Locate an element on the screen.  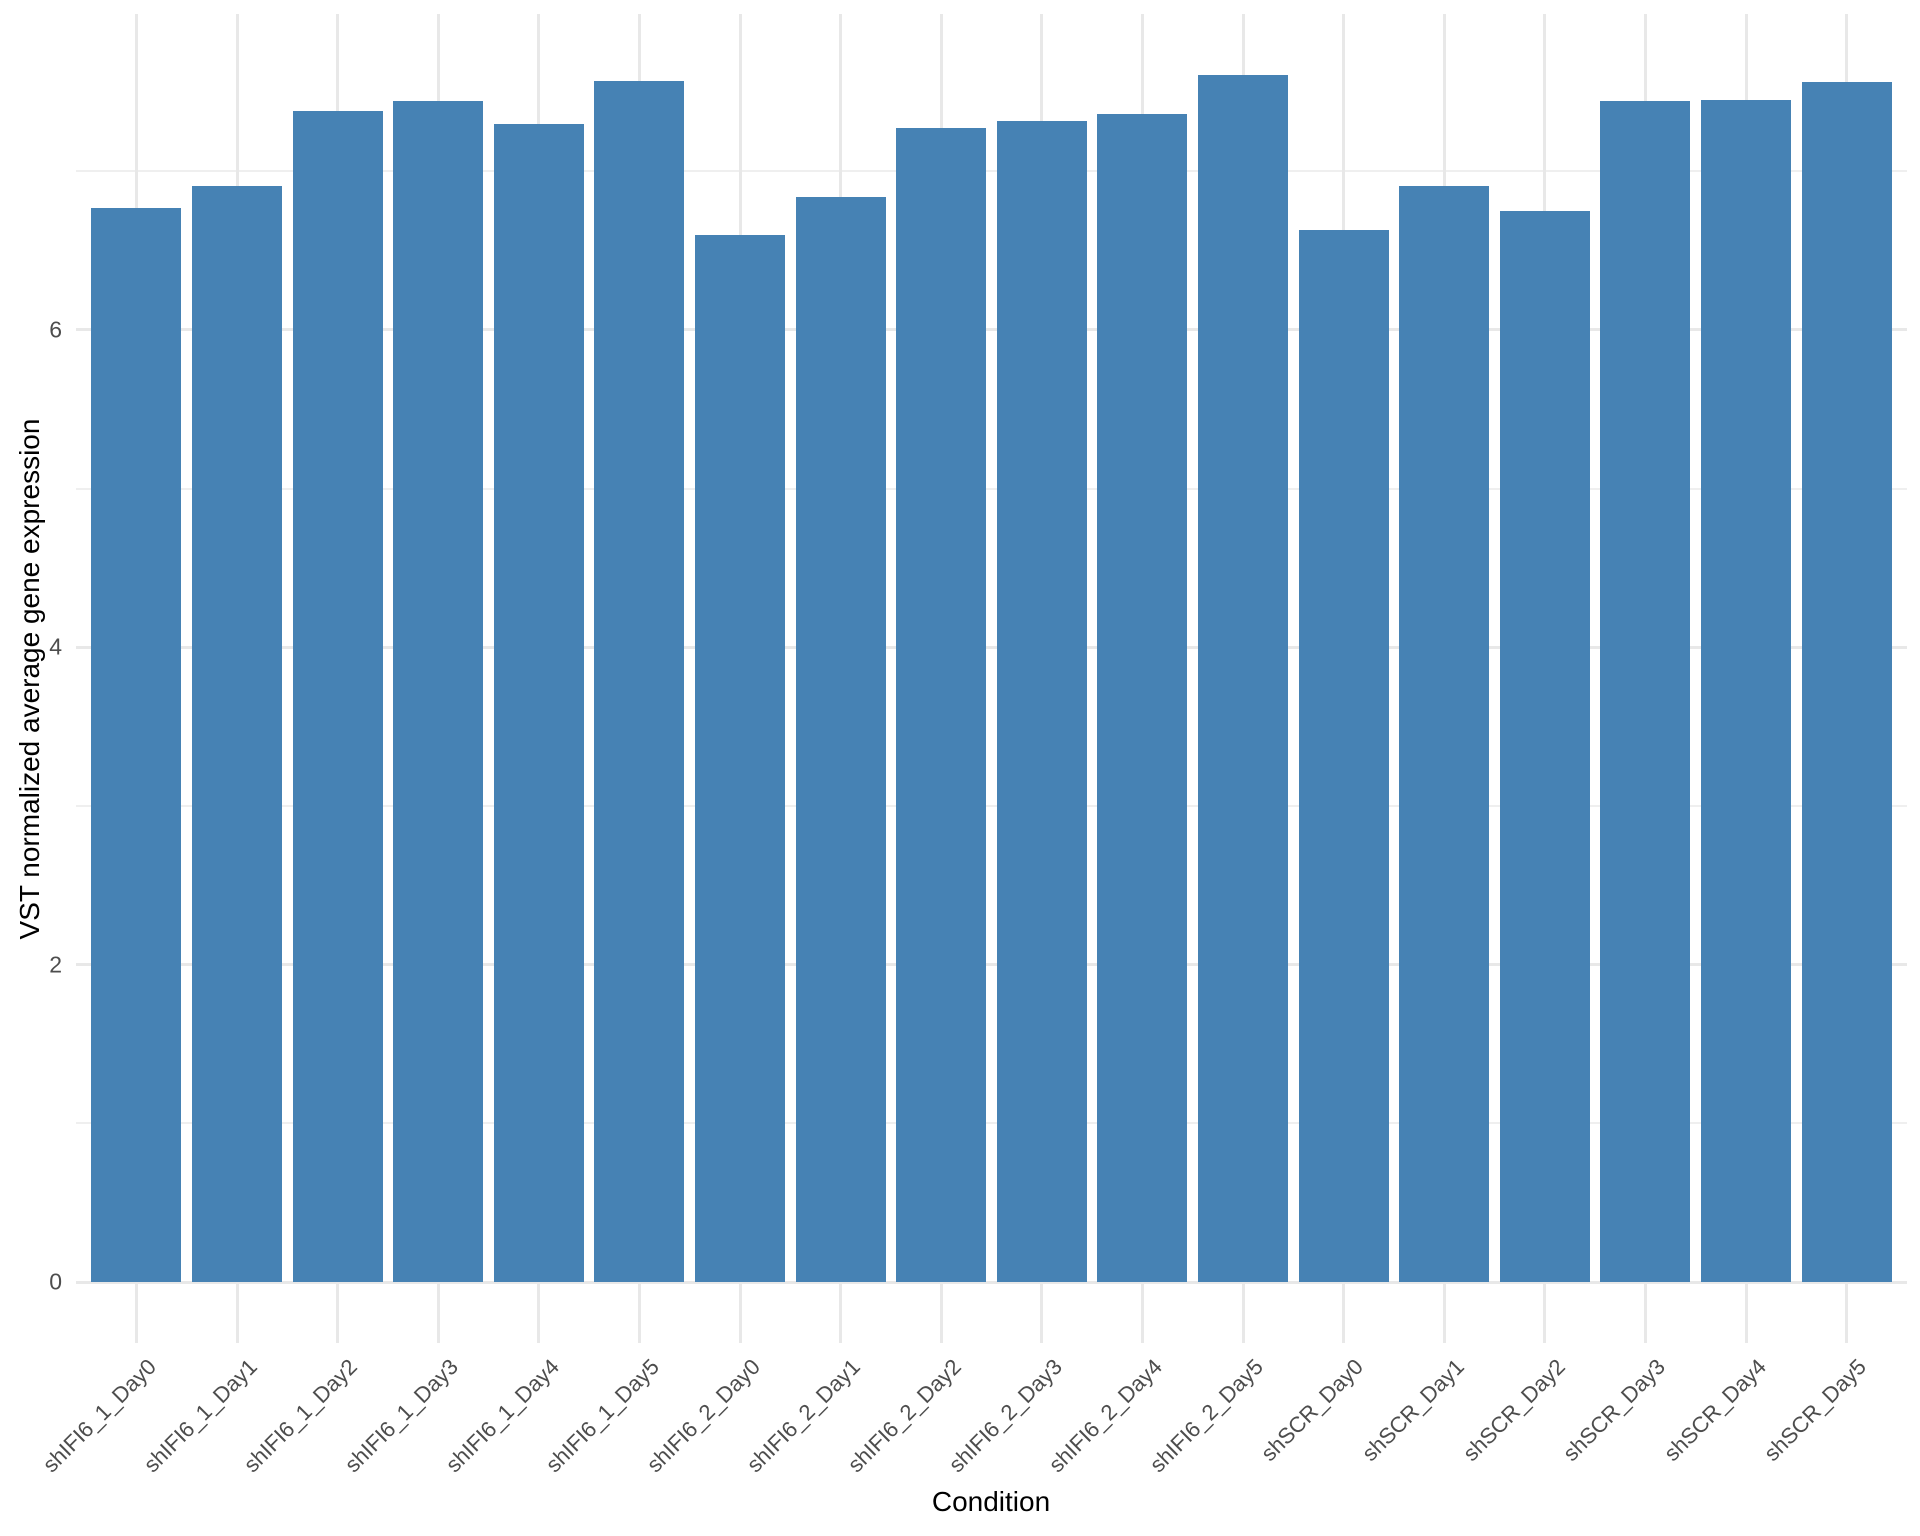
bar-shSCR_Day0 is located at coordinates (1343, 756).